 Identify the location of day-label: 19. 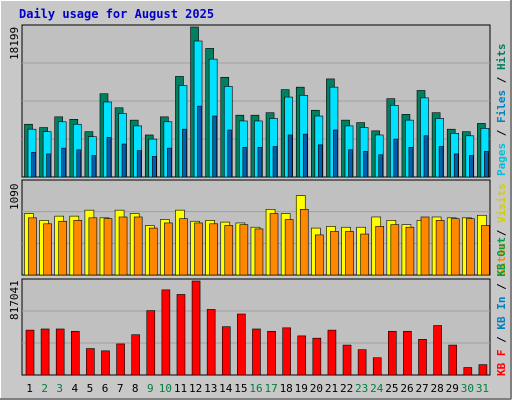
(301, 388).